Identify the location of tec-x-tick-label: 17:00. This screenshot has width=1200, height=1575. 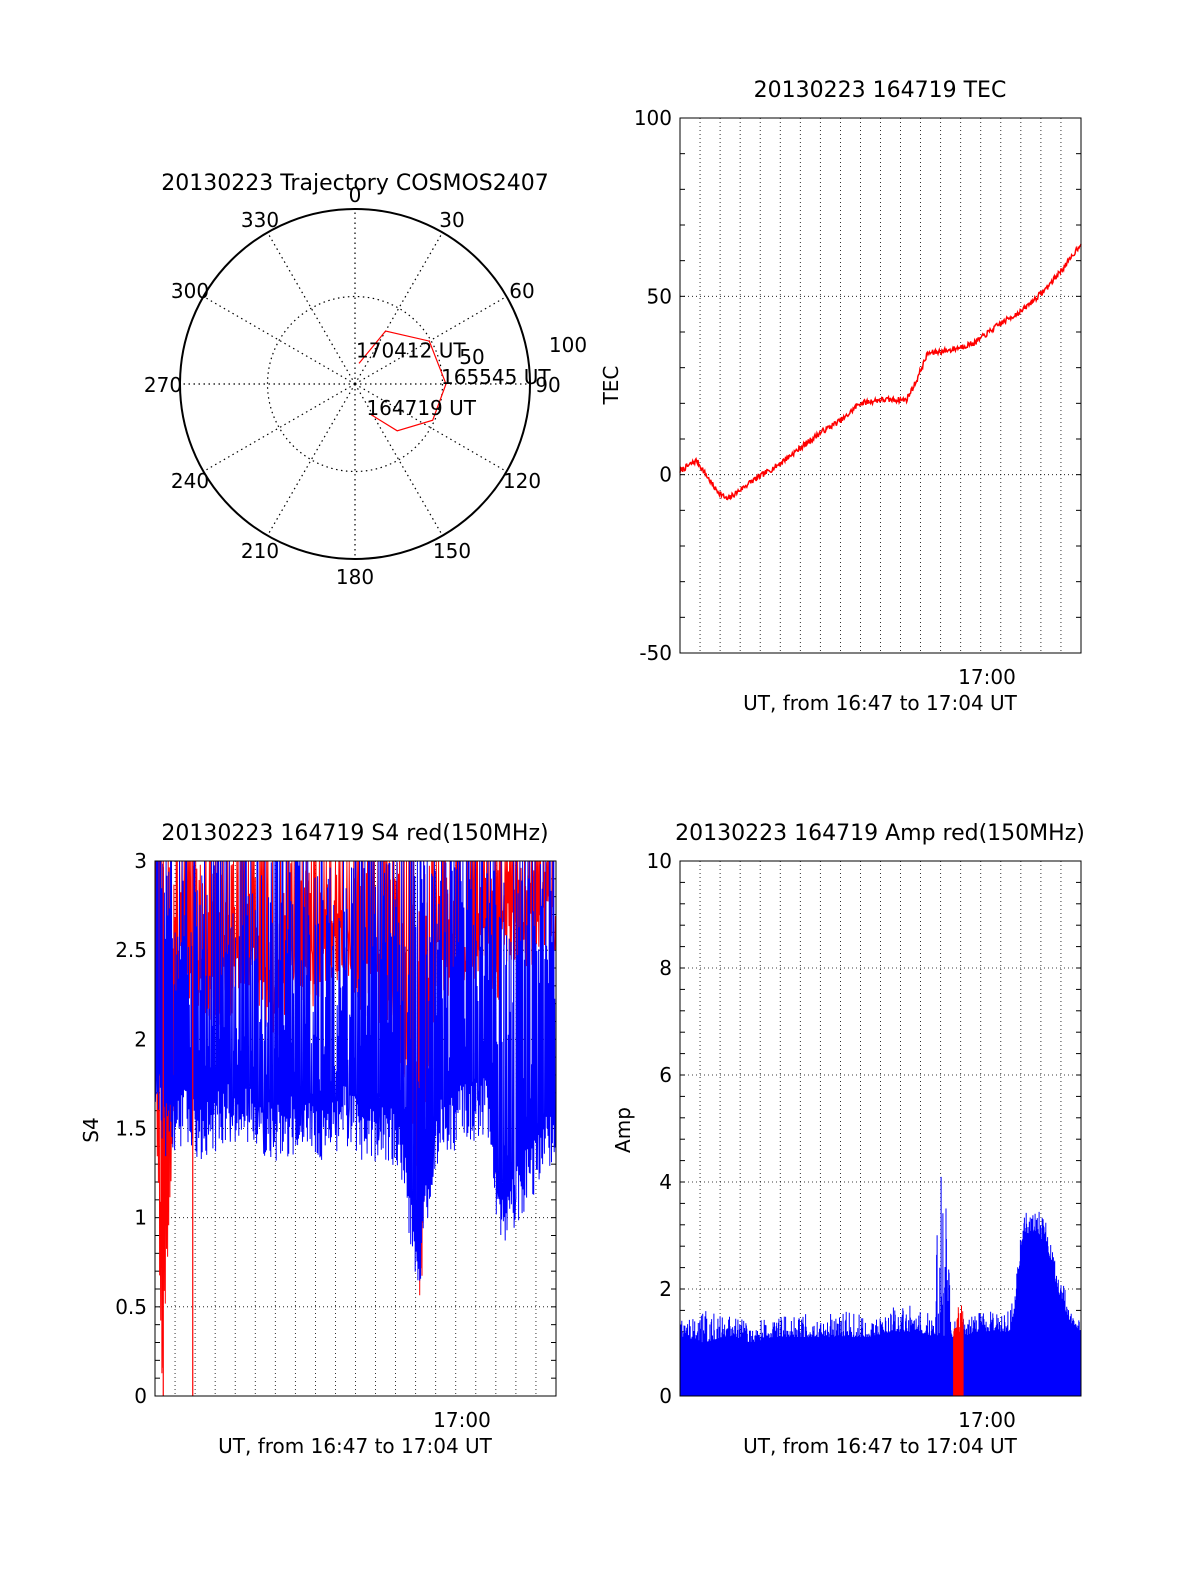
(987, 677).